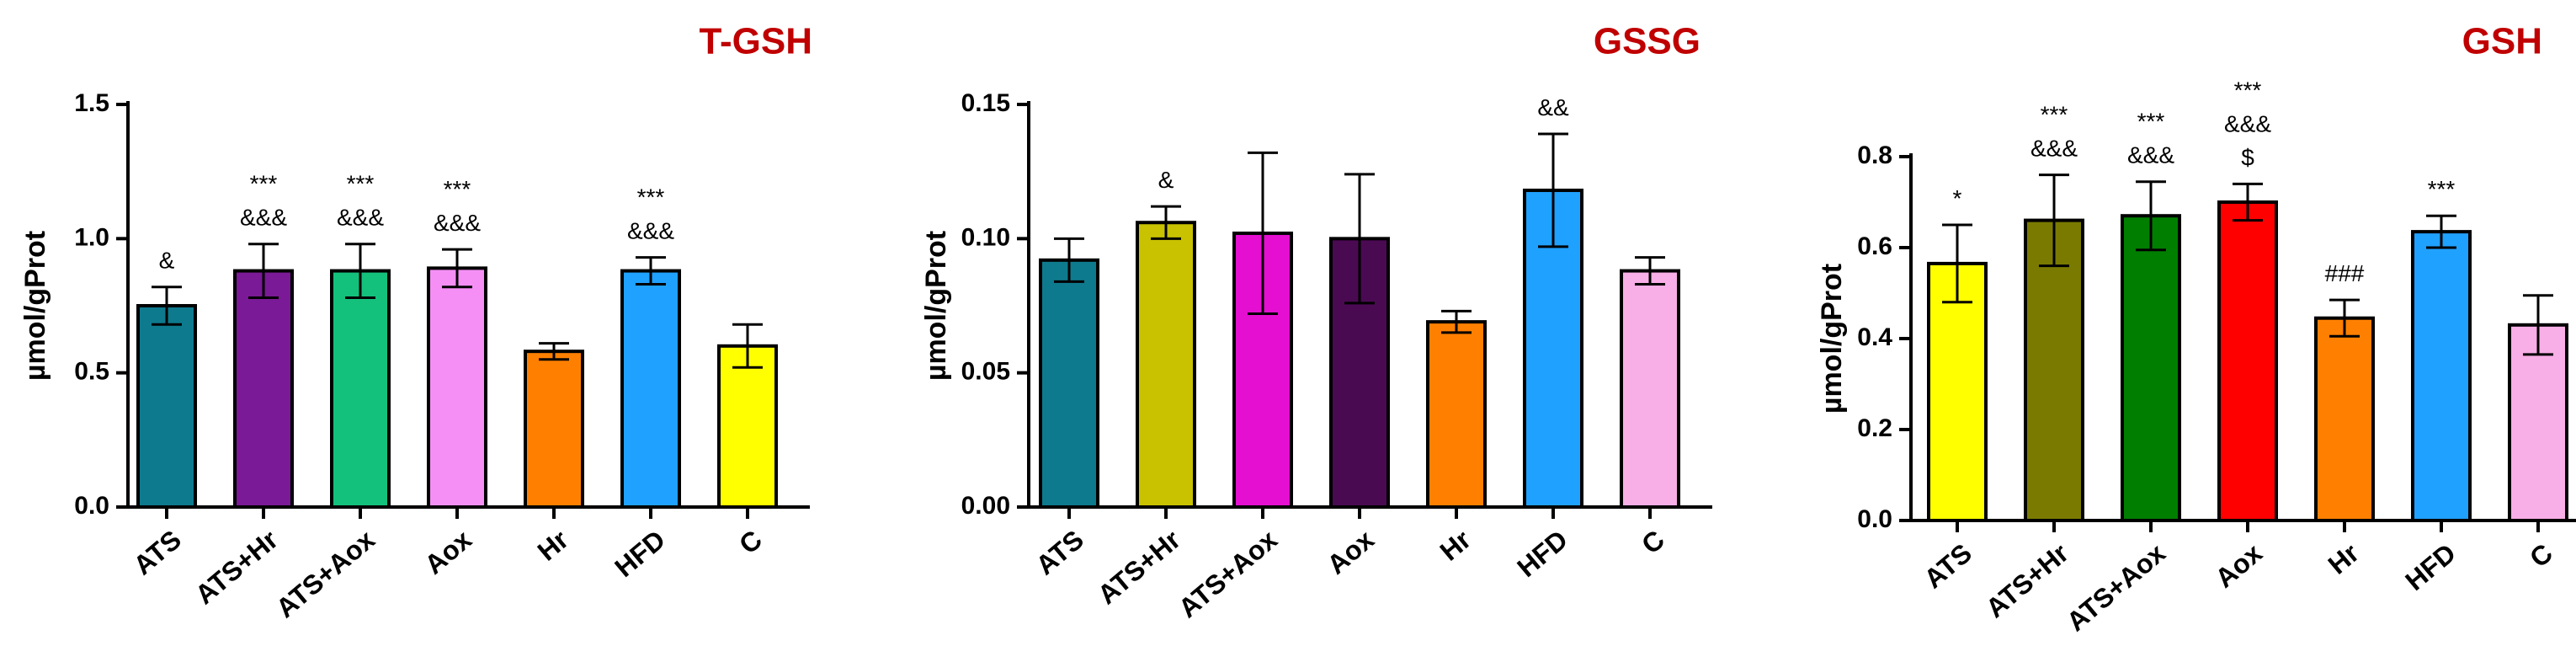 Image resolution: width=2576 pixels, height=662 pixels. I want to click on significance-label: $, so click(2248, 157).